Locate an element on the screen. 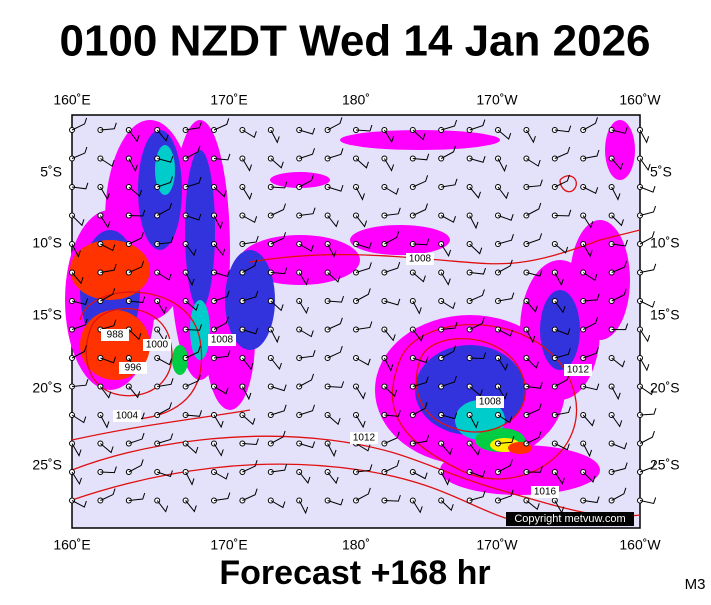 This screenshot has height=605, width=711. isobar-label: 1016 is located at coordinates (545, 492).